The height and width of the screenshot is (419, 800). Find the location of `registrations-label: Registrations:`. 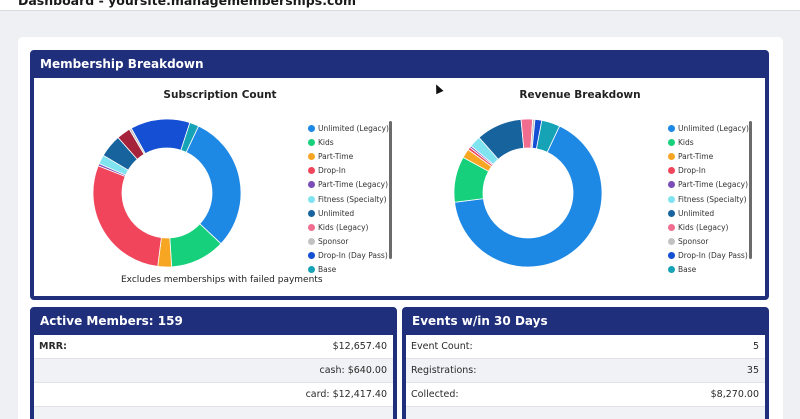

registrations-label: Registrations: is located at coordinates (444, 370).